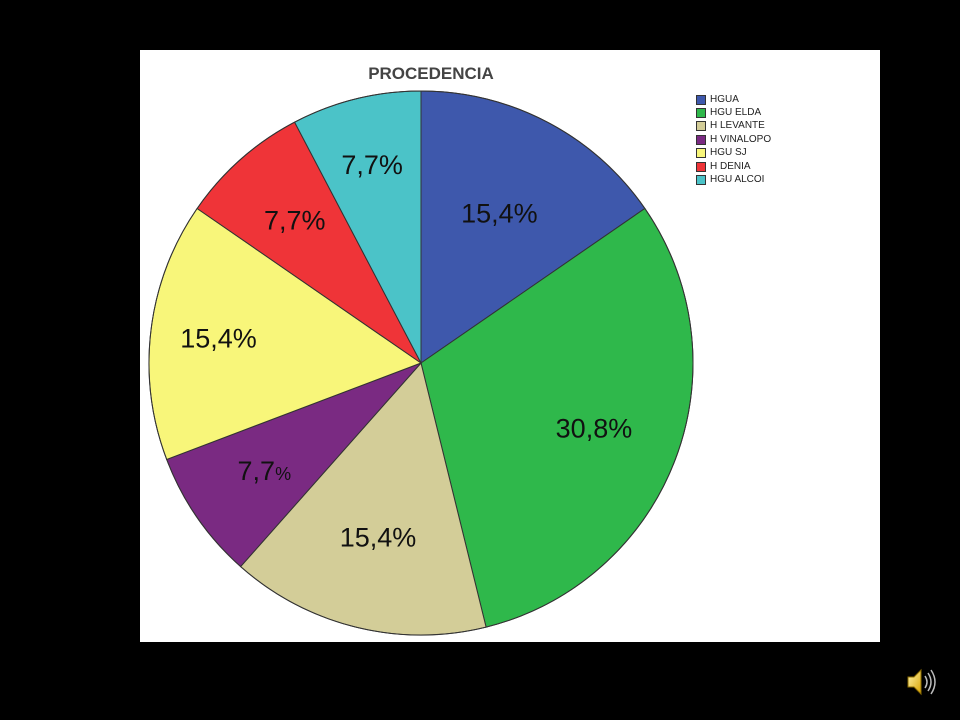 This screenshot has width=960, height=720. I want to click on legend-item: H VINALOPO, so click(733, 139).